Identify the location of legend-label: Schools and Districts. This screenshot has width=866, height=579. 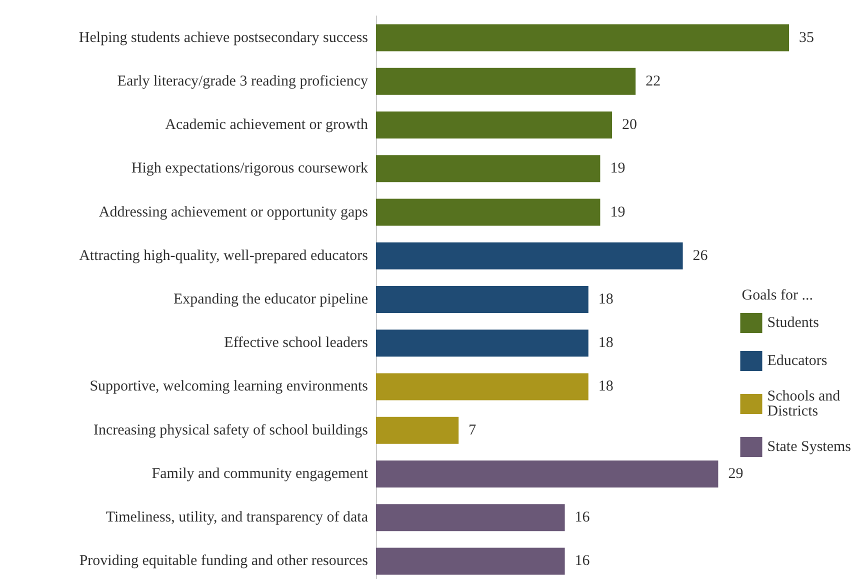
(805, 404).